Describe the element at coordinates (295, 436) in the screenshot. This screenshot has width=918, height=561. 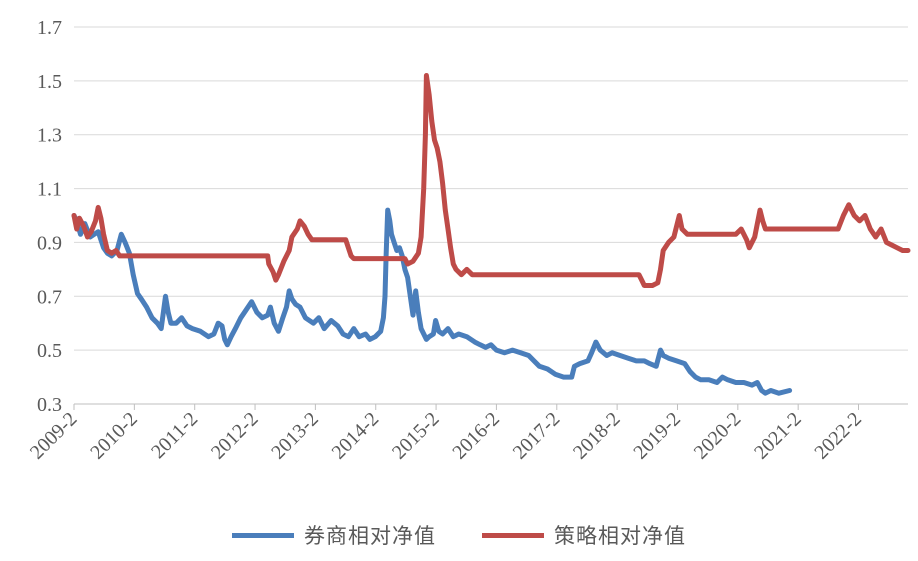
I see `x-tick-label: 2013-2` at that location.